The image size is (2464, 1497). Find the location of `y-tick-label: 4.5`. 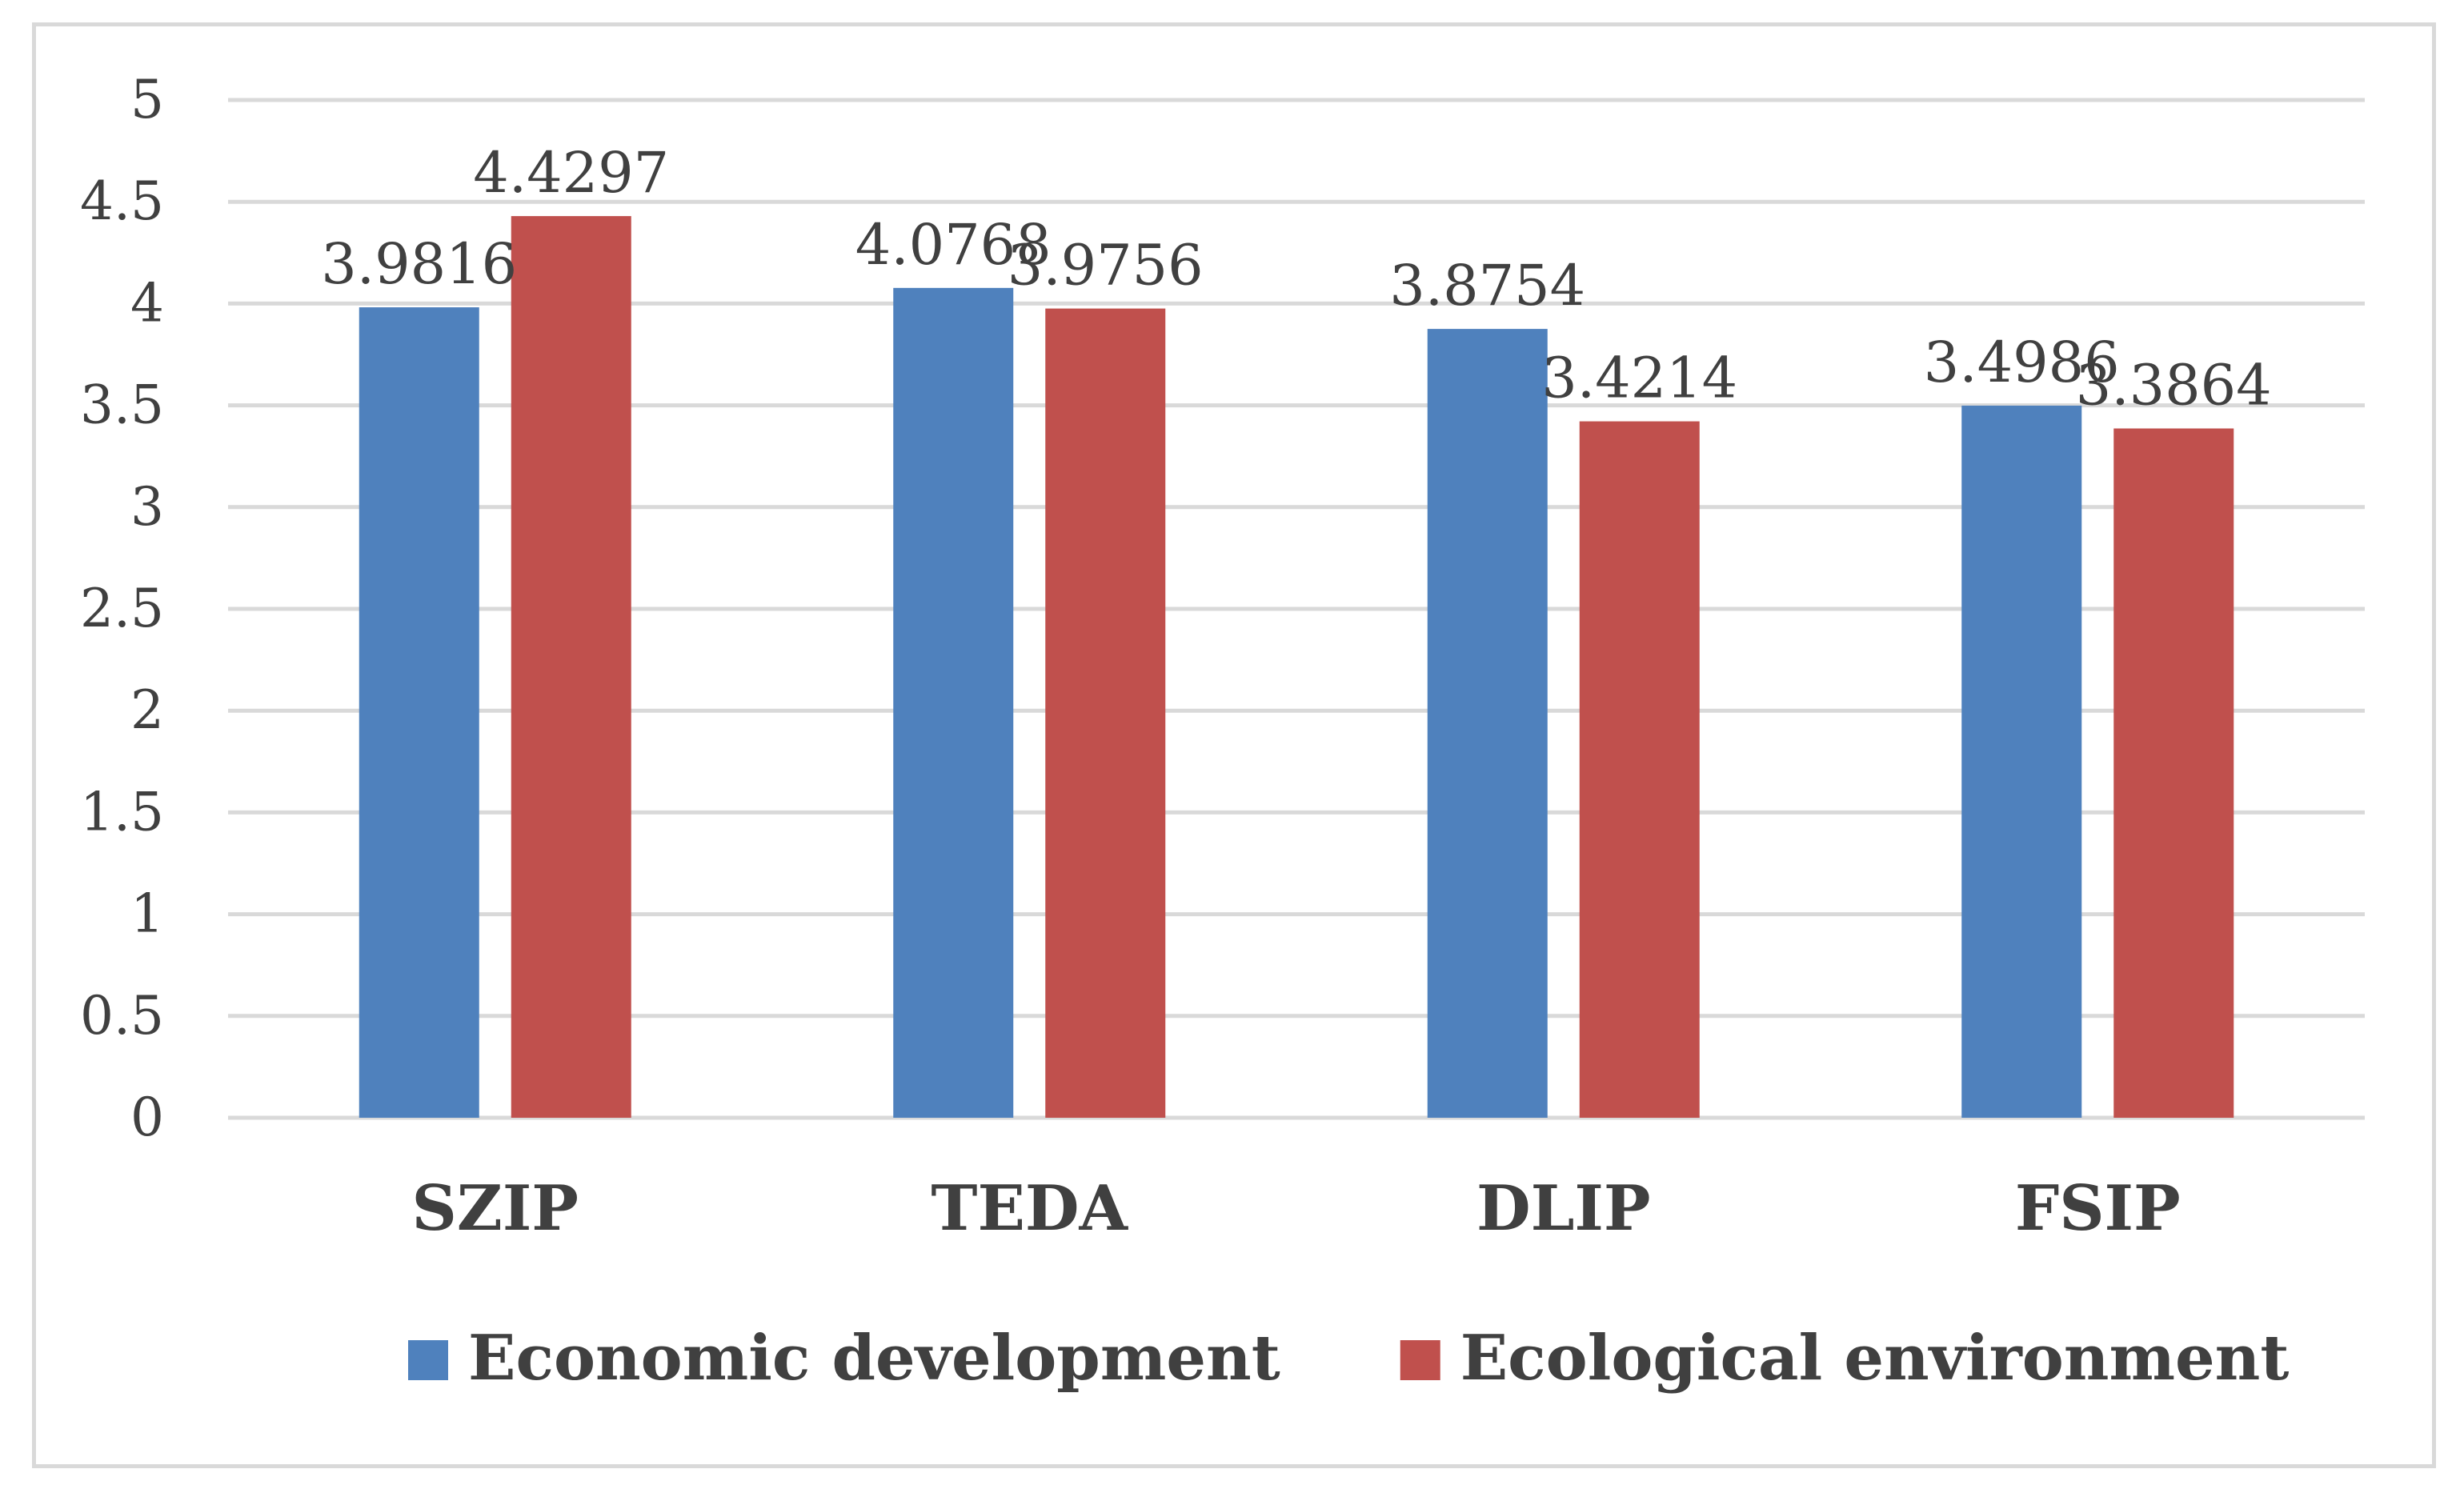

y-tick-label: 4.5 is located at coordinates (122, 201).